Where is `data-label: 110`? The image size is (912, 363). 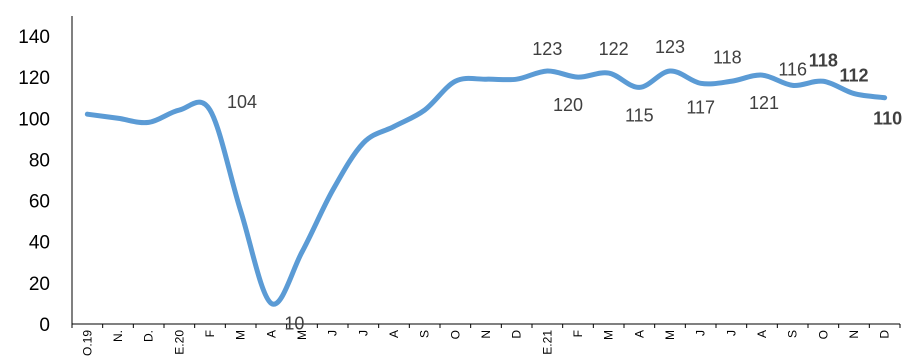
data-label: 110 is located at coordinates (887, 119).